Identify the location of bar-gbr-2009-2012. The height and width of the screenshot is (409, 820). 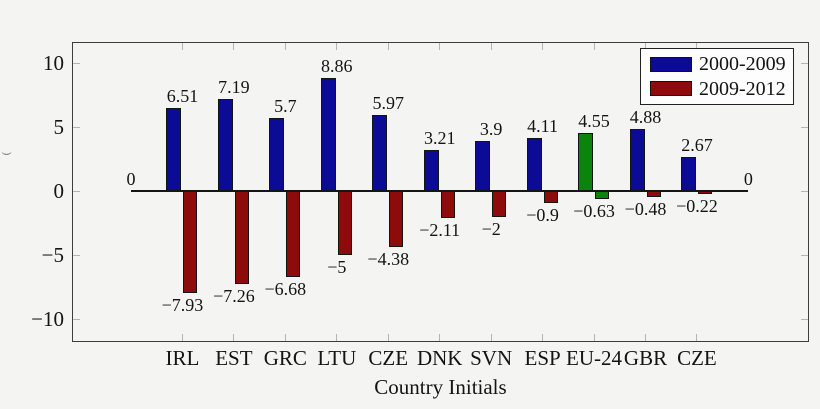
(653, 194).